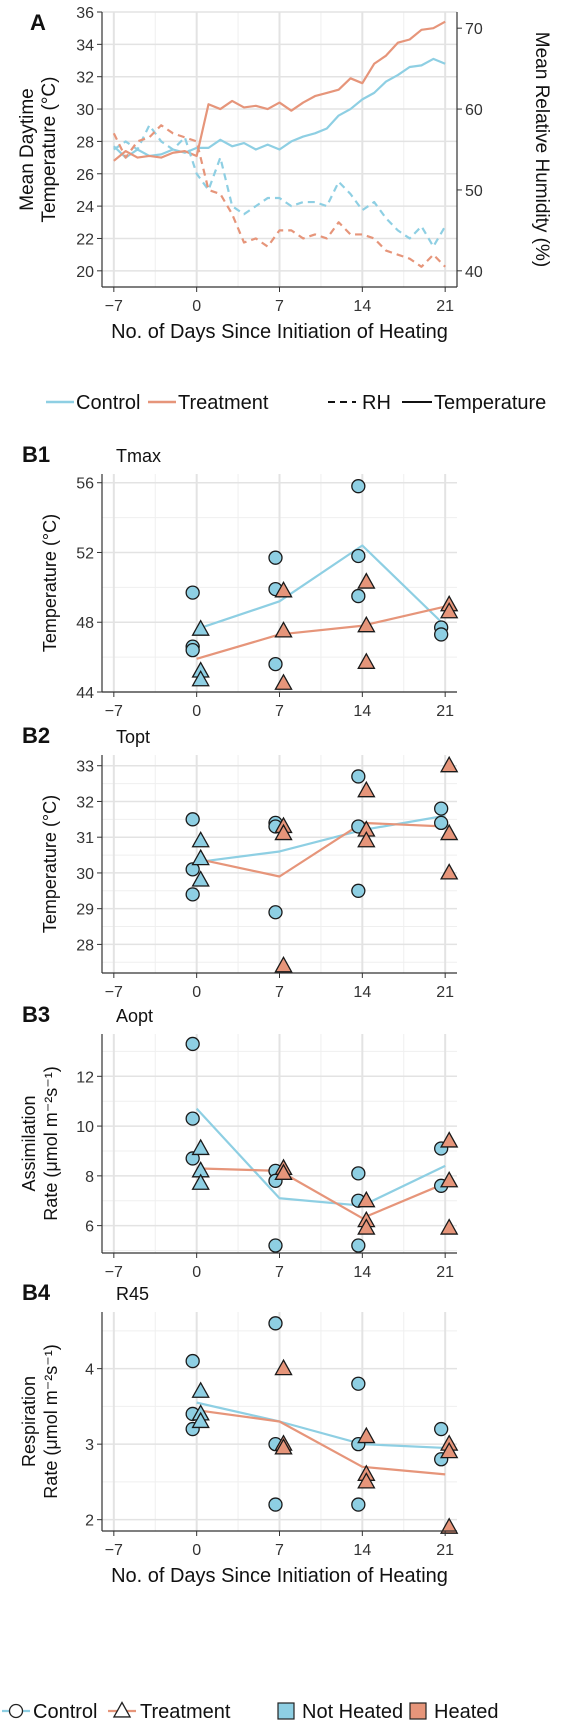  Describe the element at coordinates (85, 623) in the screenshot. I see `y-tick-label: 48` at that location.